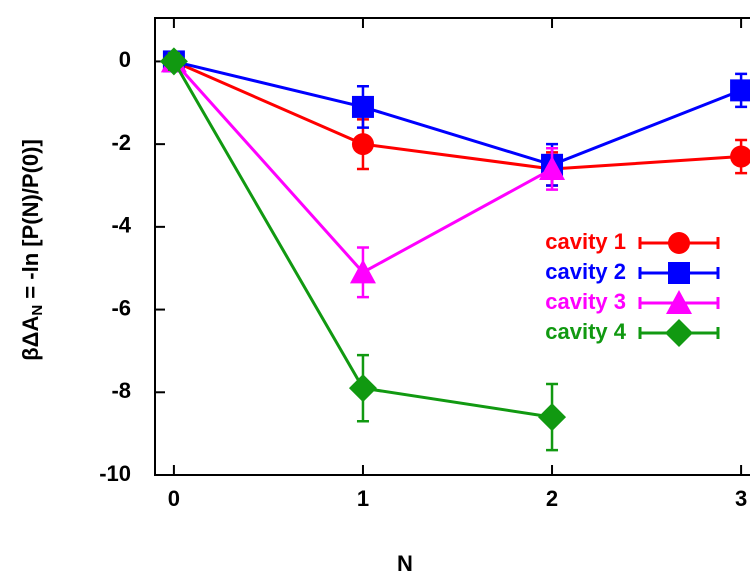  I want to click on y-tick-label: 0, so click(125, 59).